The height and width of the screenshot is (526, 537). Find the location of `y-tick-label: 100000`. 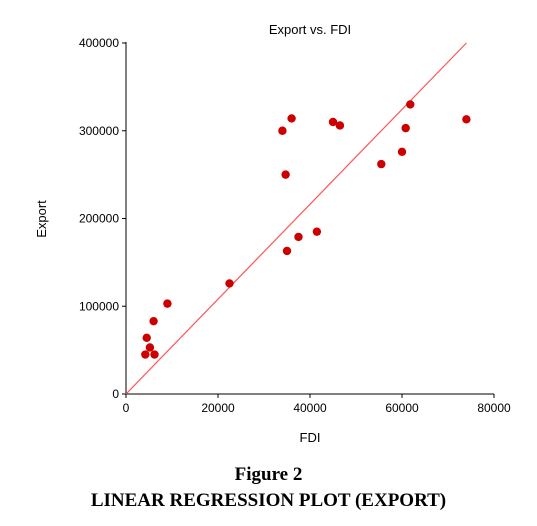

y-tick-label: 100000 is located at coordinates (99, 306).